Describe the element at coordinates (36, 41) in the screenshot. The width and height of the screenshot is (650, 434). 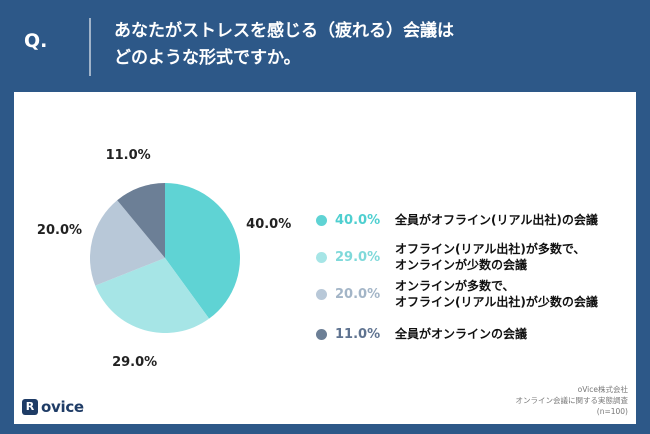
I see `question-label: Q.` at that location.